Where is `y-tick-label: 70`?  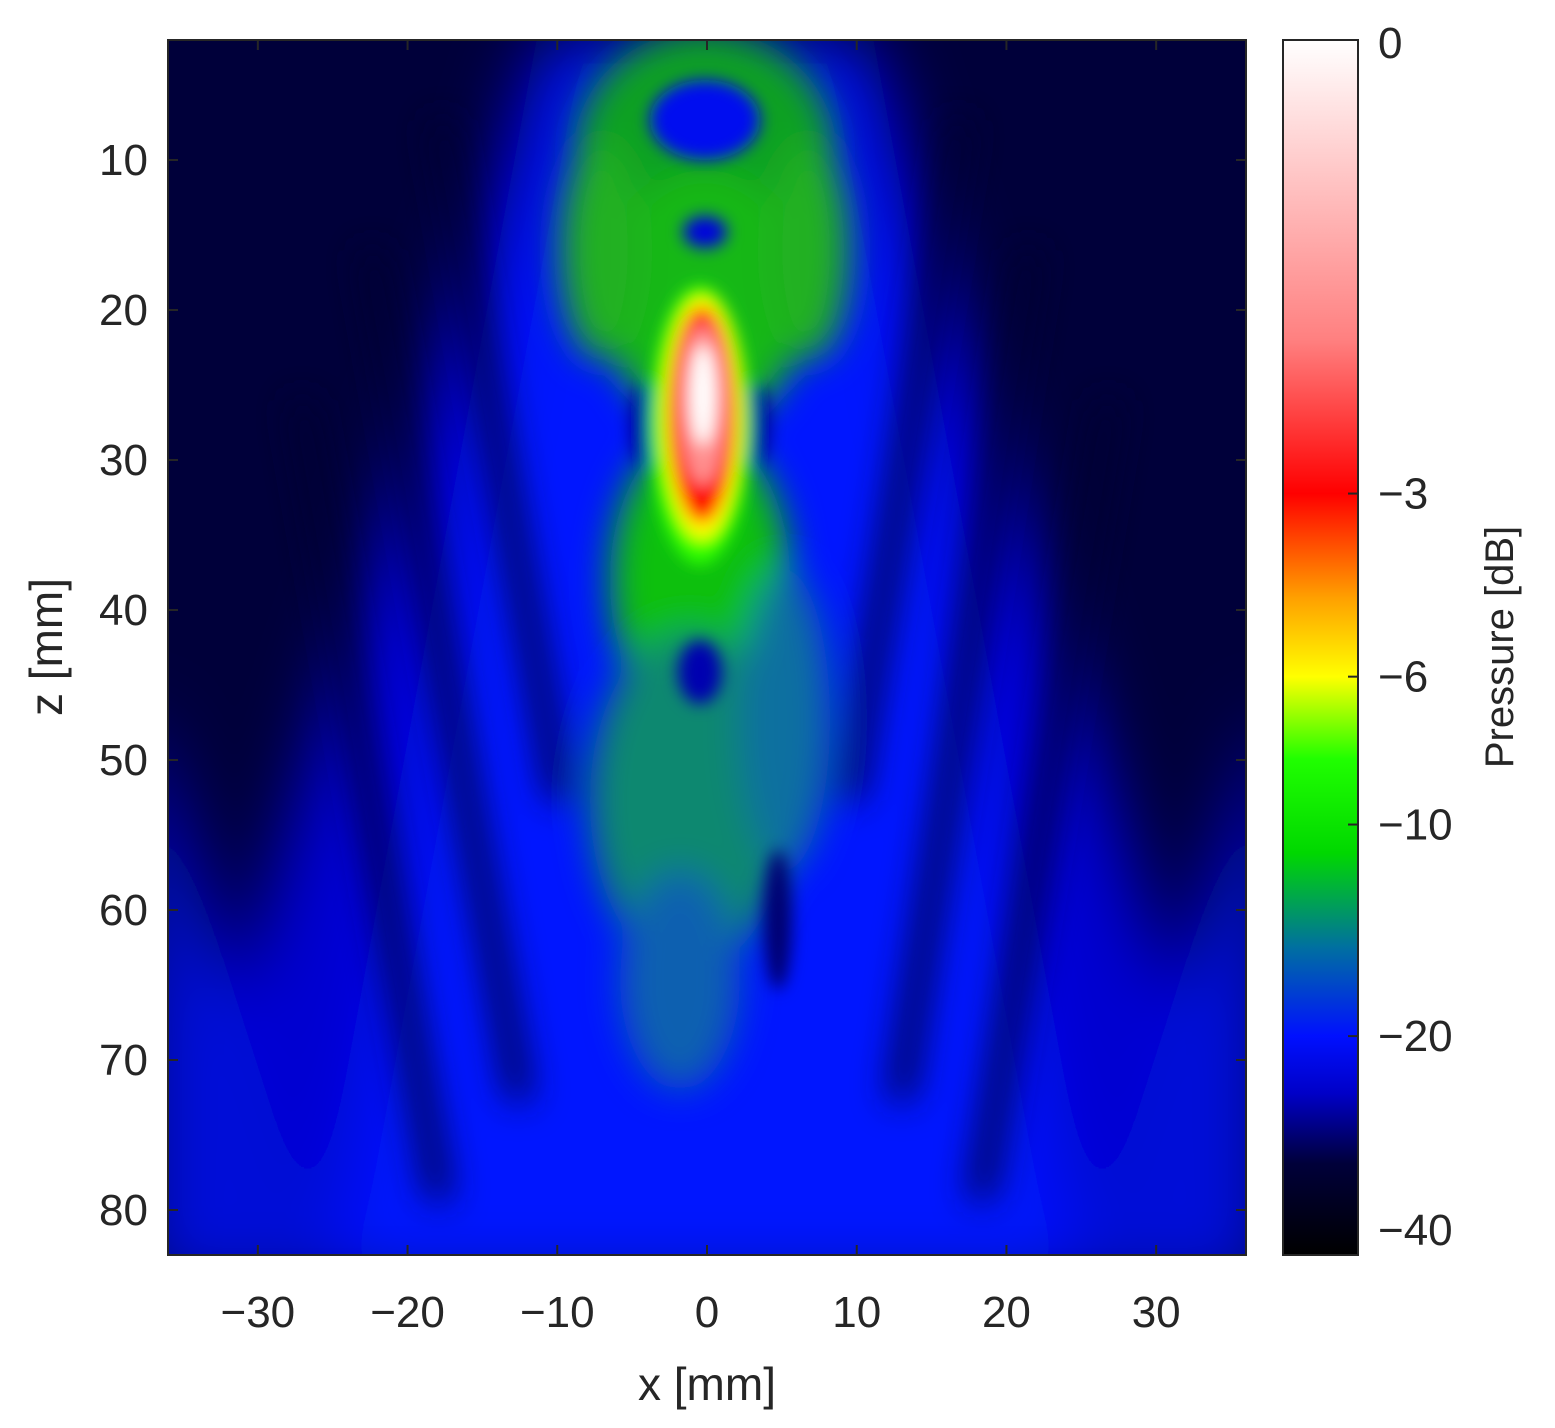
y-tick-label: 70 is located at coordinates (123, 1060).